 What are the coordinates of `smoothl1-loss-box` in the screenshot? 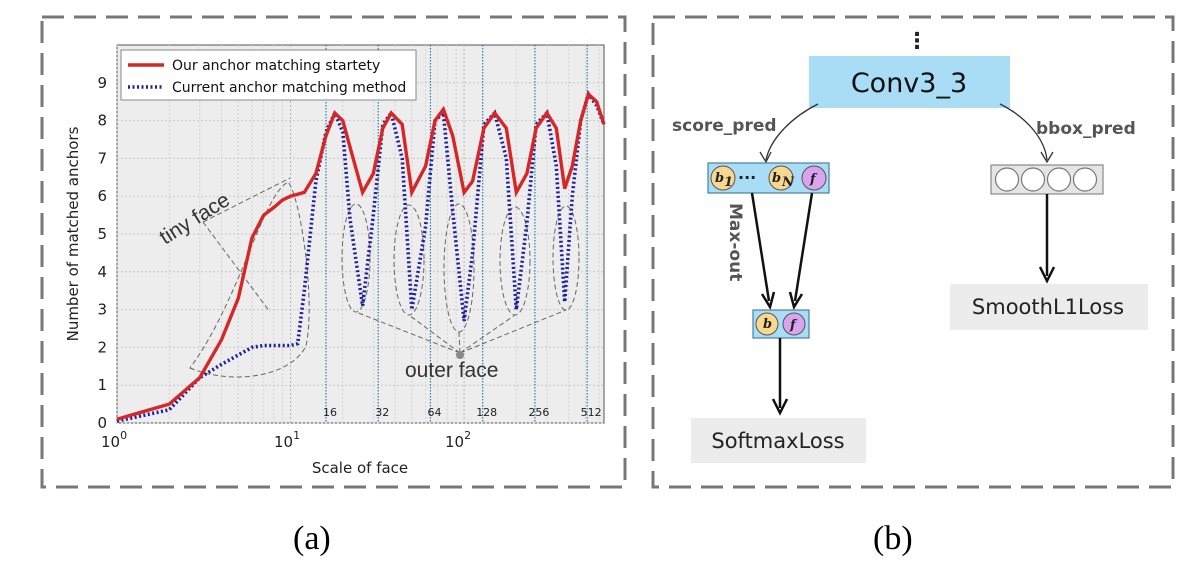 It's located at (1049, 307).